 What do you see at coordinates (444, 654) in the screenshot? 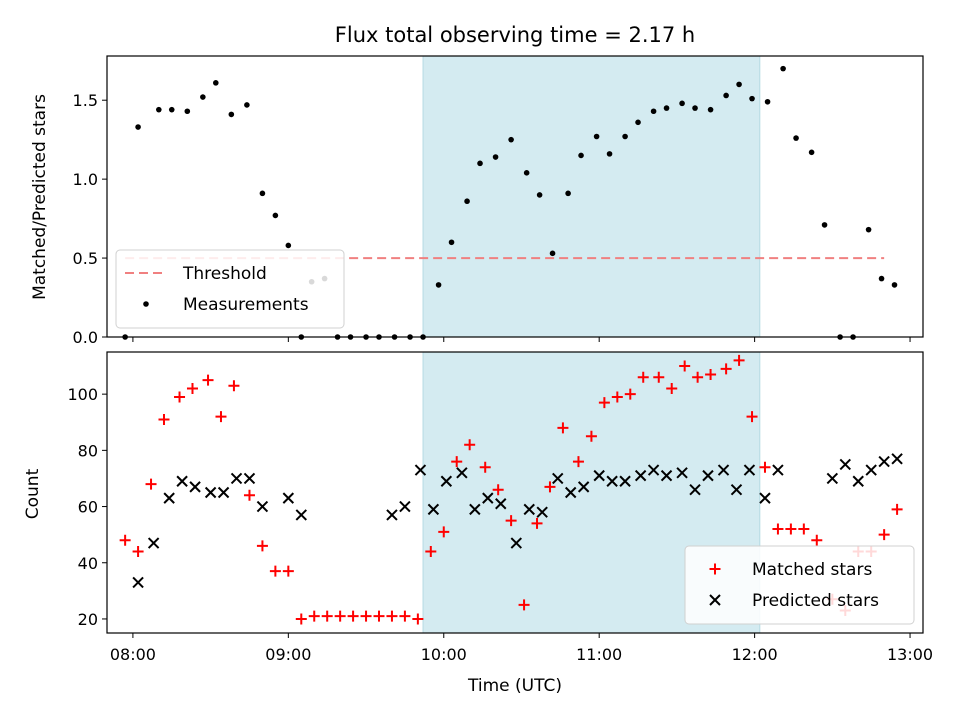
I see `x-tick-label: 10:00` at bounding box center [444, 654].